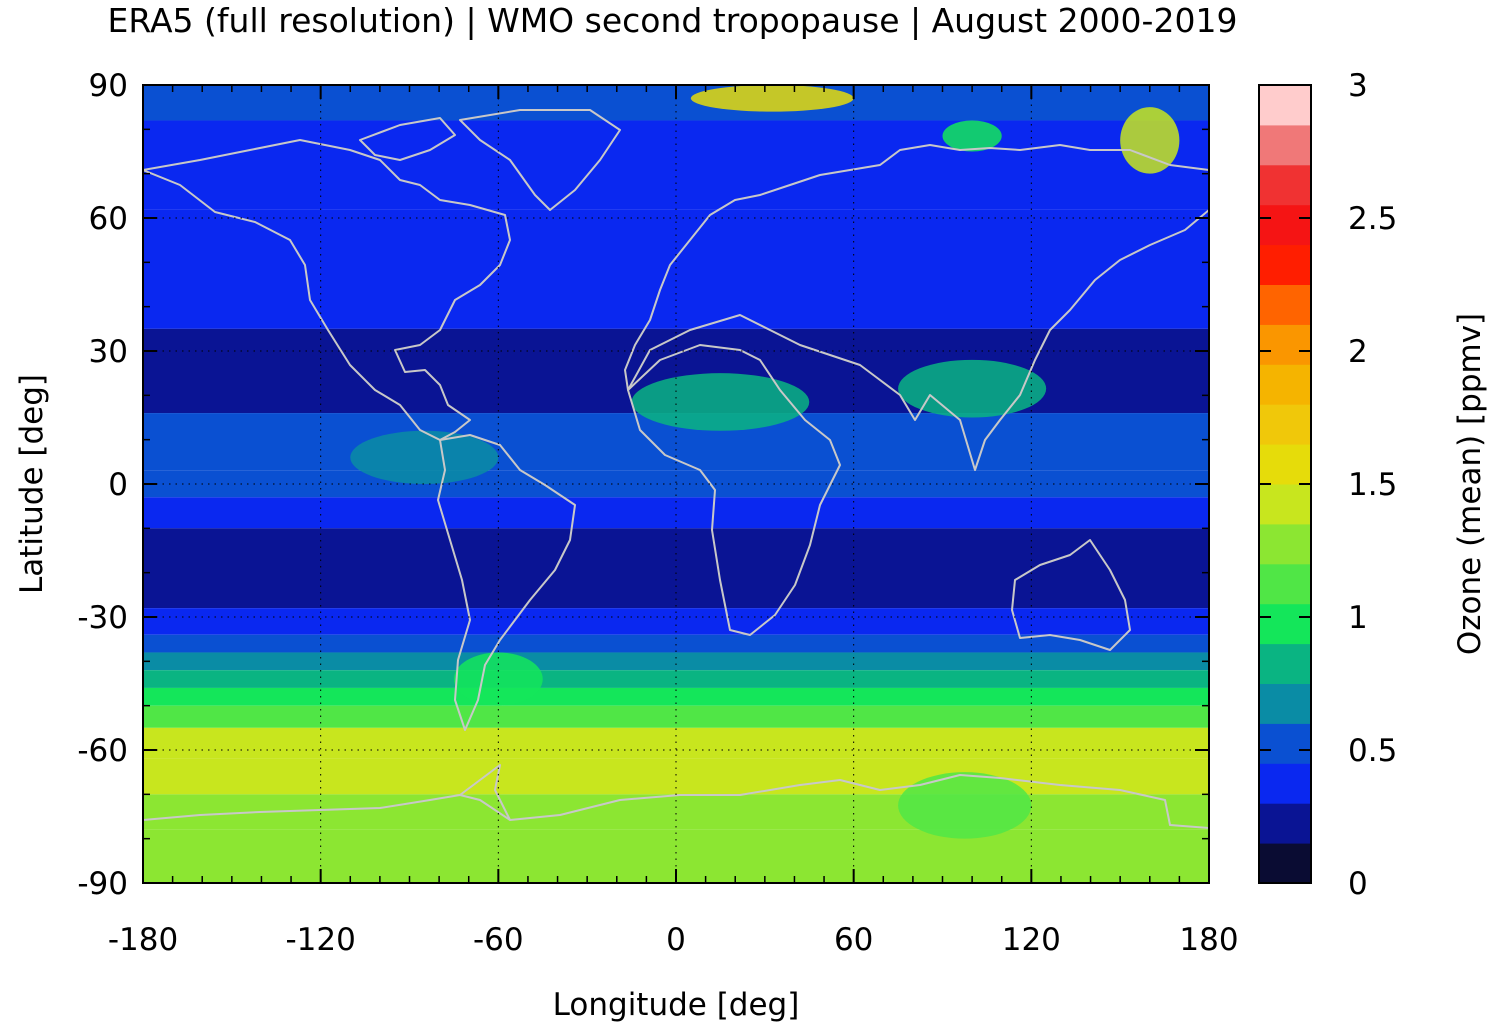 This screenshot has height=1029, width=1495. Describe the element at coordinates (1358, 86) in the screenshot. I see `colorbar-tick-label: 3` at that location.